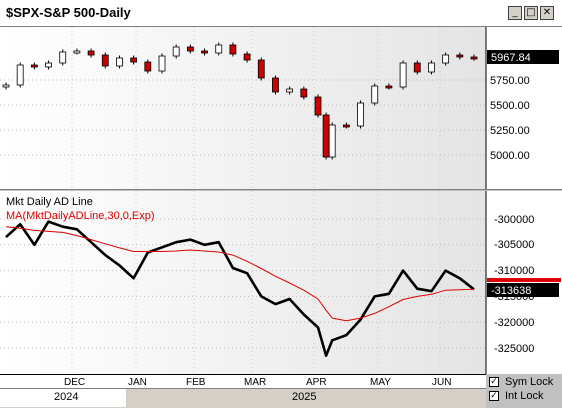 The width and height of the screenshot is (562, 408). I want to click on sym-lock-check-icon: ✓, so click(494, 382).